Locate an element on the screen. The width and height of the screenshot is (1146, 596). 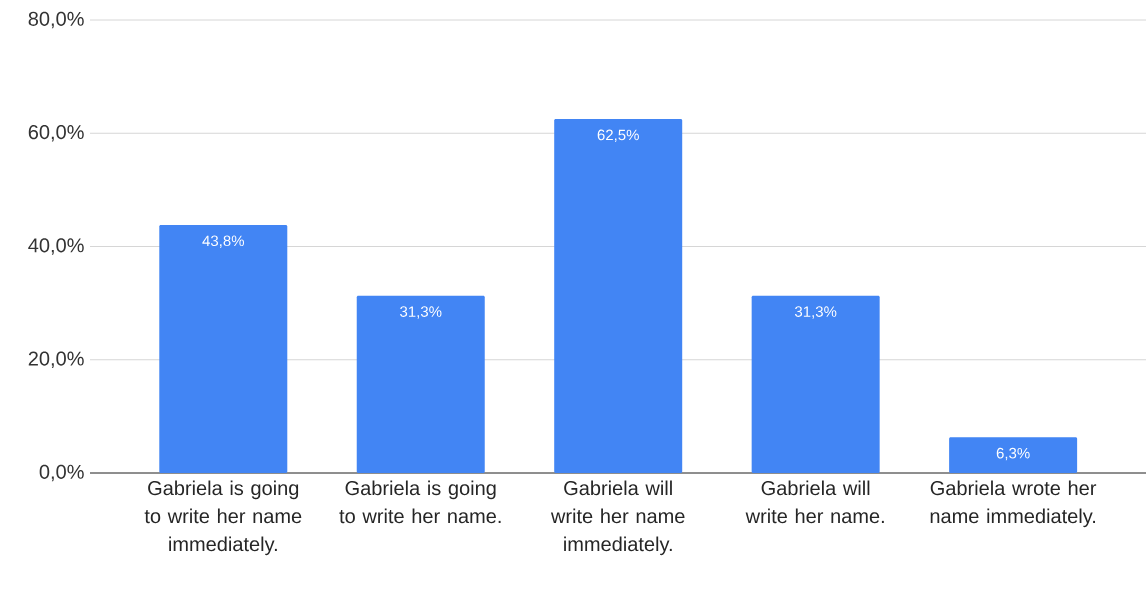
x-tick-label: Gabriela will write her name immediately. is located at coordinates (617, 518).